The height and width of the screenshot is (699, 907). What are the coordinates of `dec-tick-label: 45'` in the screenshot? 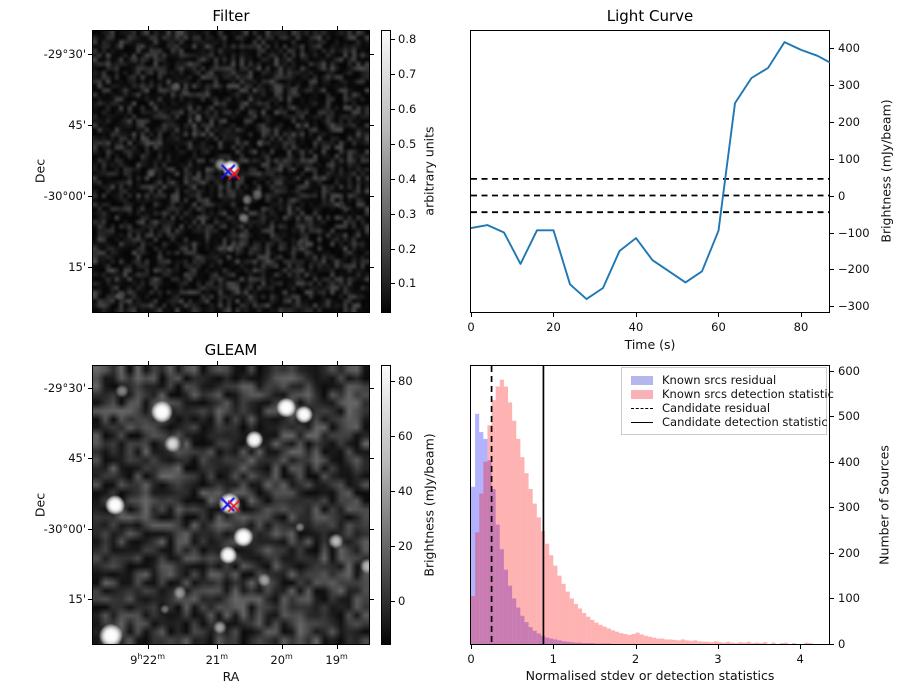 It's located at (77, 457).